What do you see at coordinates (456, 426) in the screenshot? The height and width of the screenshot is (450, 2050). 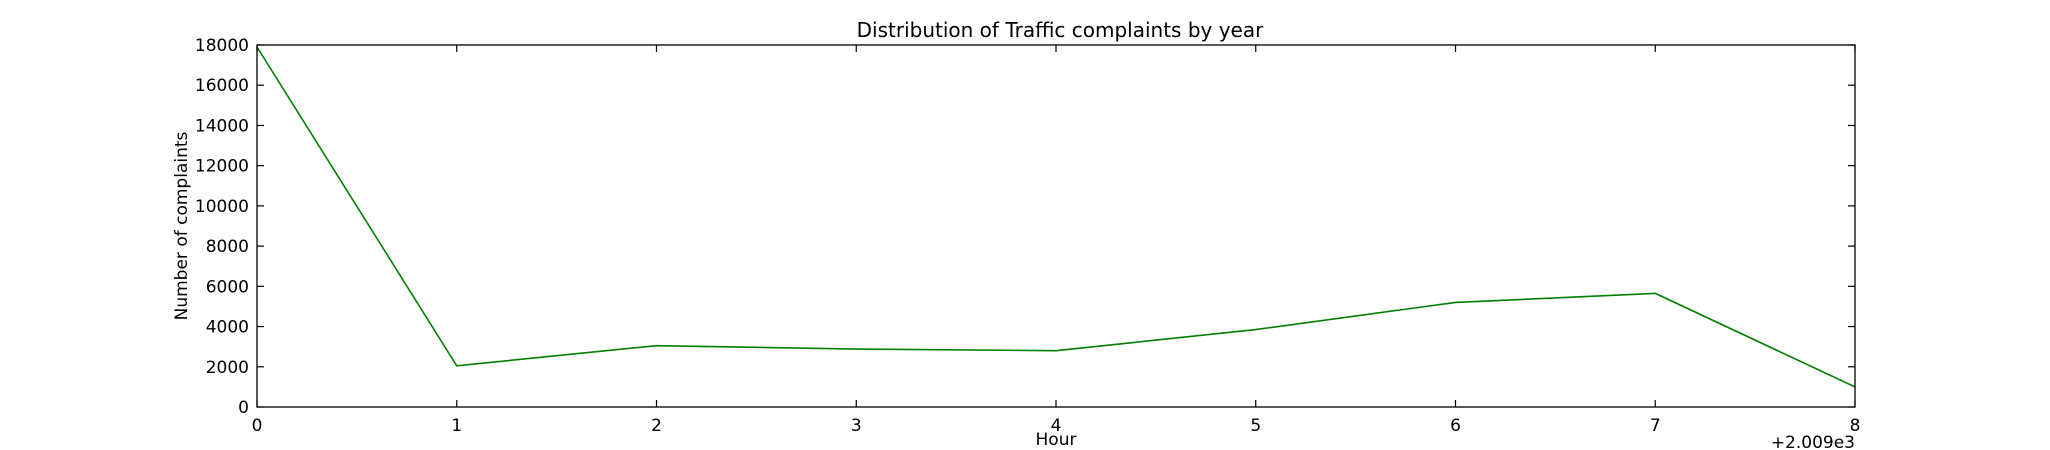 I see `x-tick-label: 1` at bounding box center [456, 426].